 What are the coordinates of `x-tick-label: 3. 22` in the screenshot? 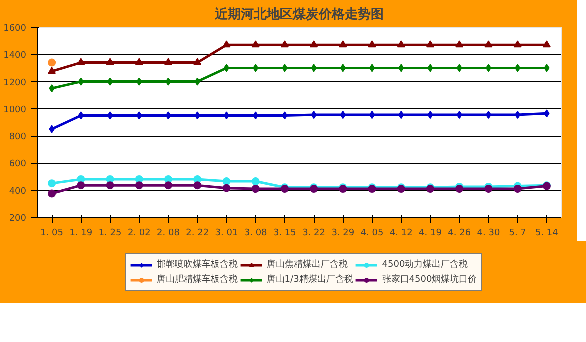 It's located at (314, 233).